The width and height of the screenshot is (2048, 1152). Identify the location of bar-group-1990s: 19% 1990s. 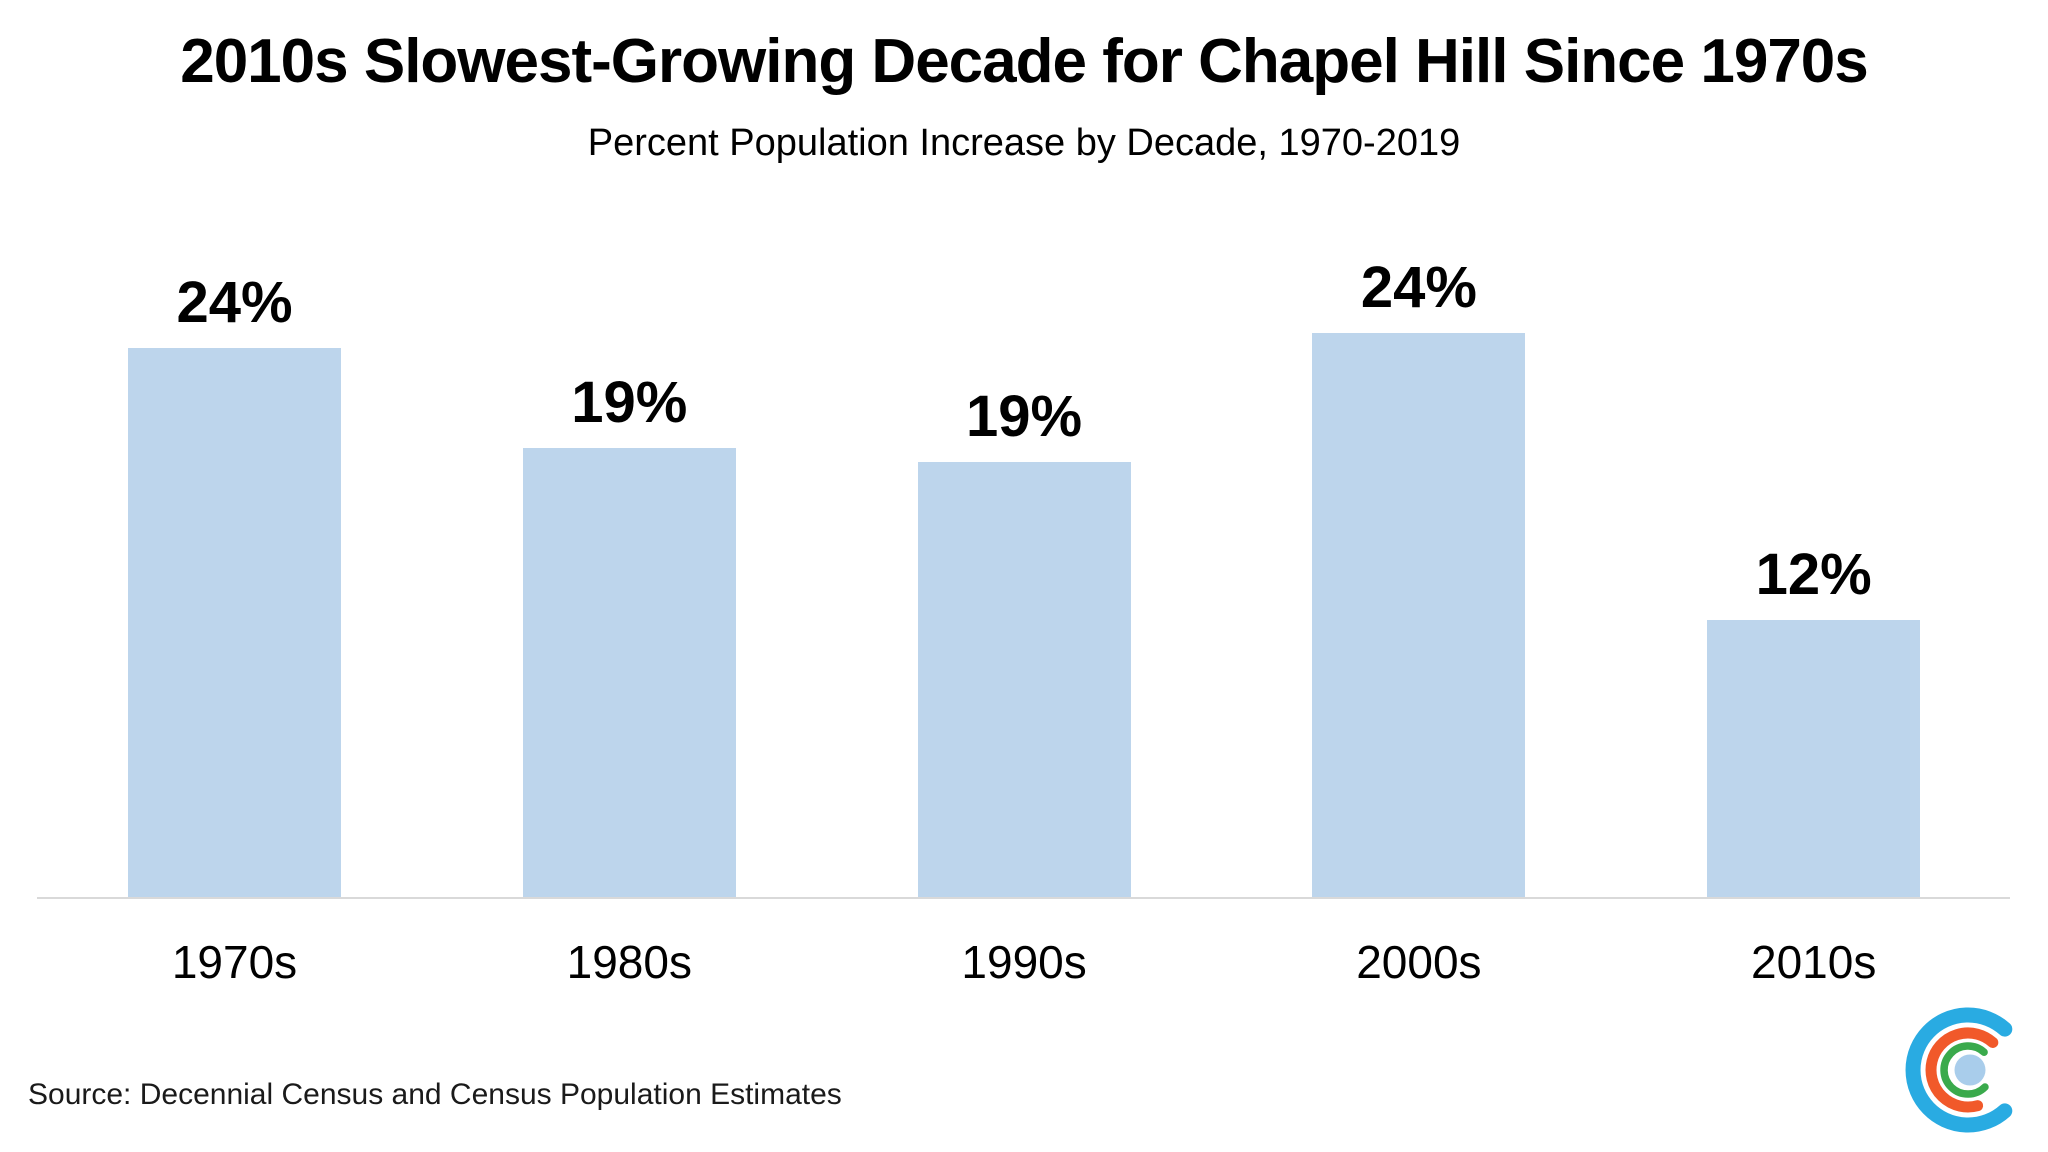
(1024, 582).